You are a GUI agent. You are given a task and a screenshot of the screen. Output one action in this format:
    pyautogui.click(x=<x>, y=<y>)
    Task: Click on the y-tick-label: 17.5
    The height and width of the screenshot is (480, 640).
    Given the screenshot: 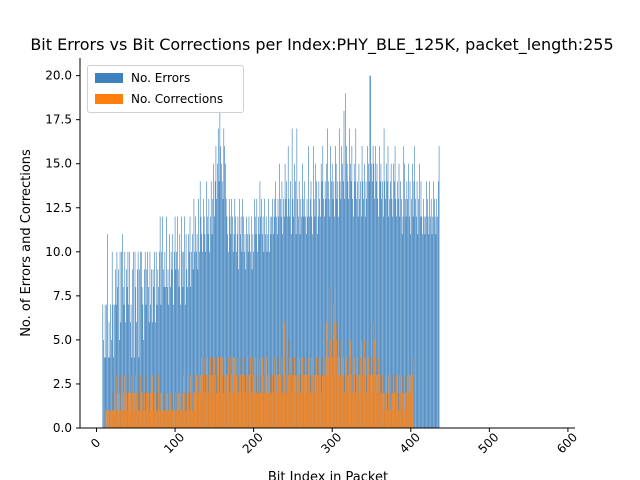 What is the action you would take?
    pyautogui.click(x=58, y=120)
    